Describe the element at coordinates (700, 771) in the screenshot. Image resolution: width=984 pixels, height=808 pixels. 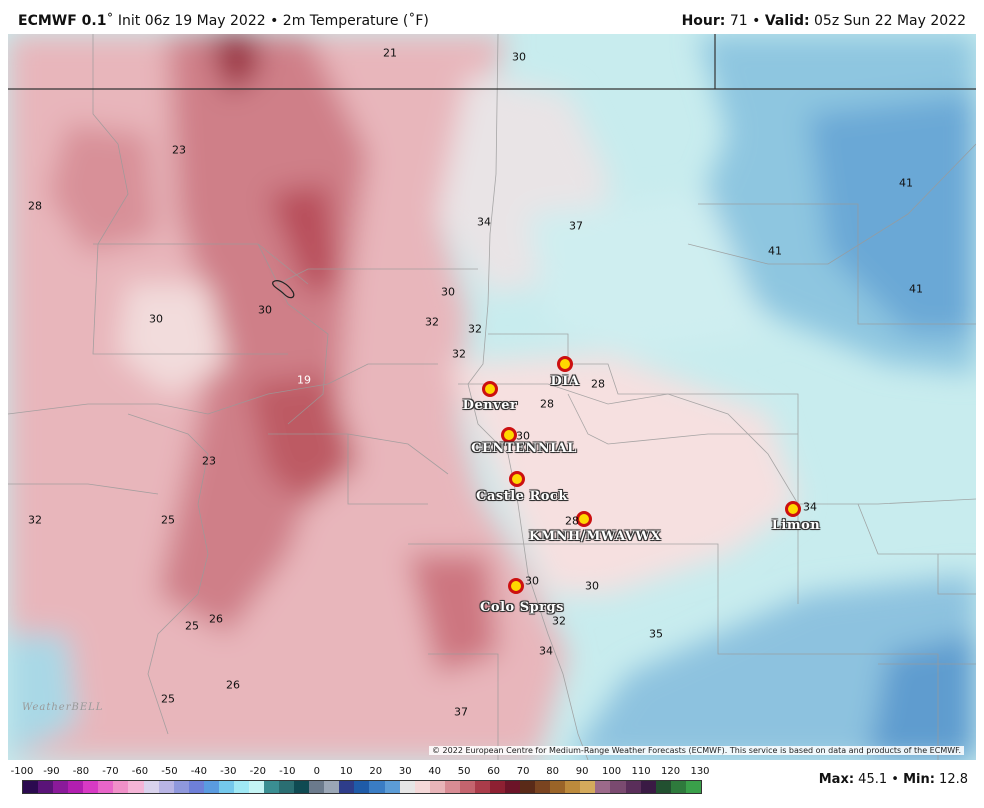
I see `legend-tick: 130` at that location.